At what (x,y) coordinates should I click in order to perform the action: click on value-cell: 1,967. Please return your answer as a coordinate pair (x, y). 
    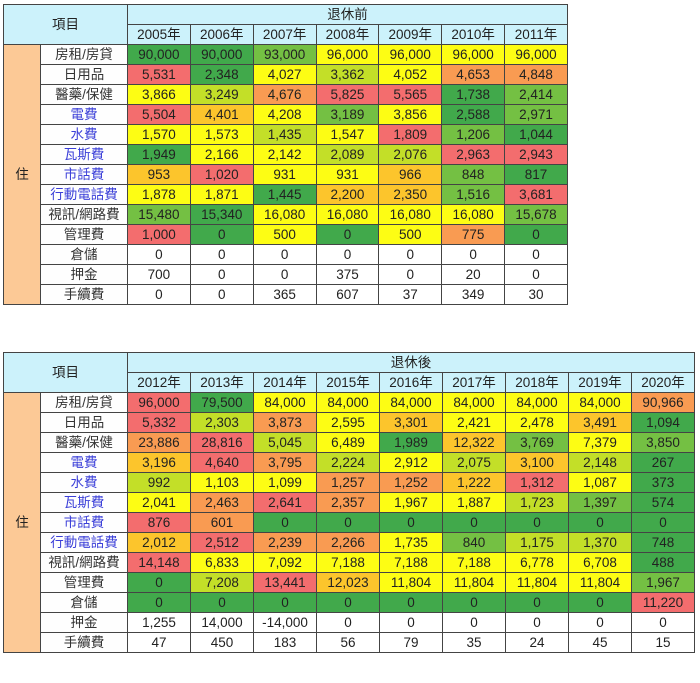
    Looking at the image, I should click on (663, 582).